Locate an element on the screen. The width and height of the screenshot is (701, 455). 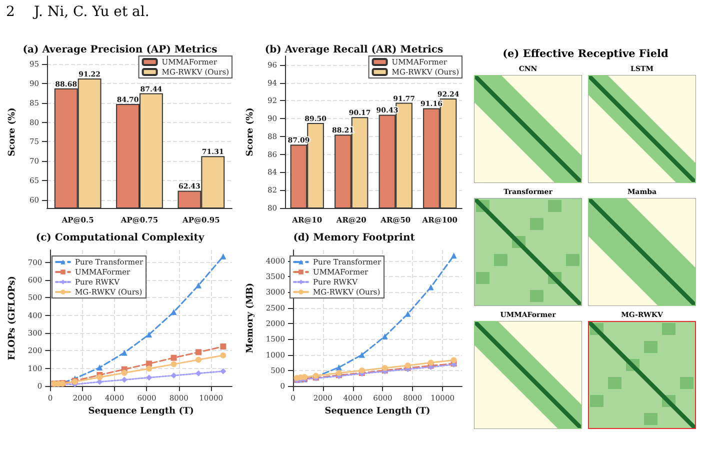
chart-title: (d) Memory Footprint is located at coordinates (354, 238).